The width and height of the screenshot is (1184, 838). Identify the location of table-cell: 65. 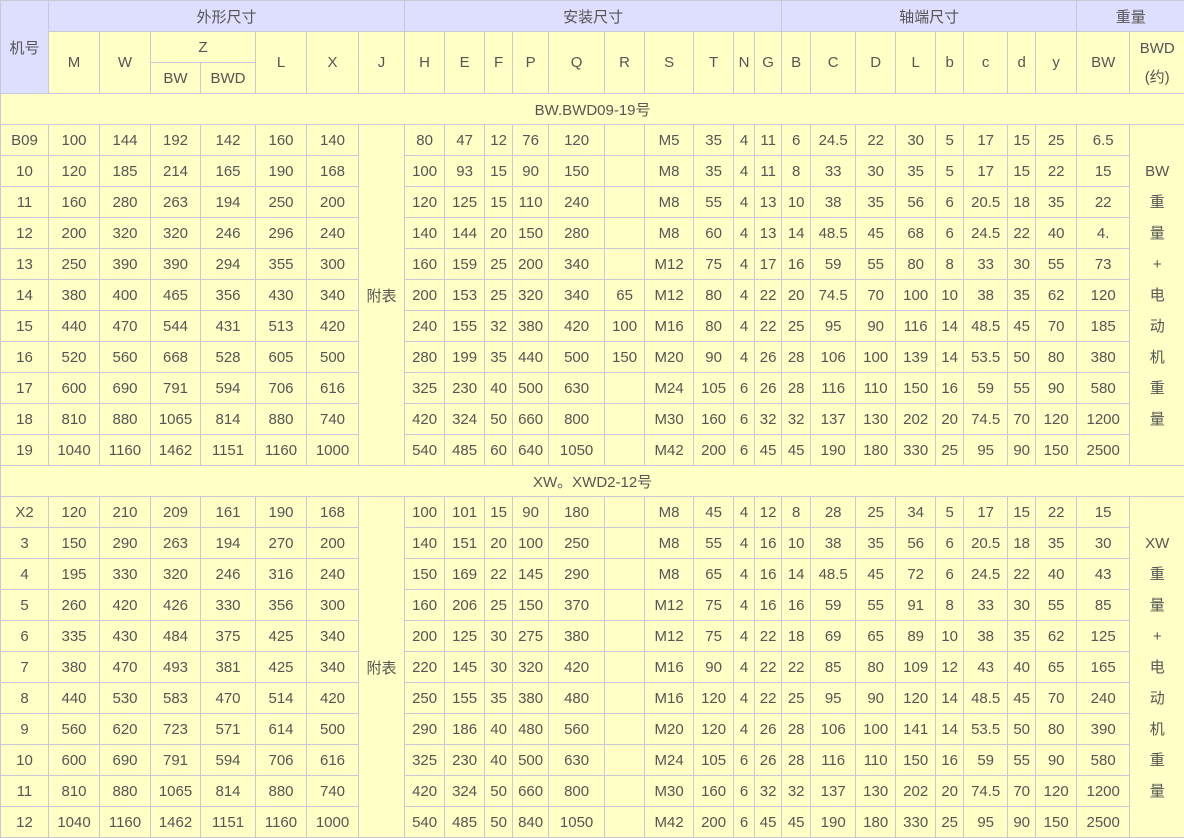
(625, 295).